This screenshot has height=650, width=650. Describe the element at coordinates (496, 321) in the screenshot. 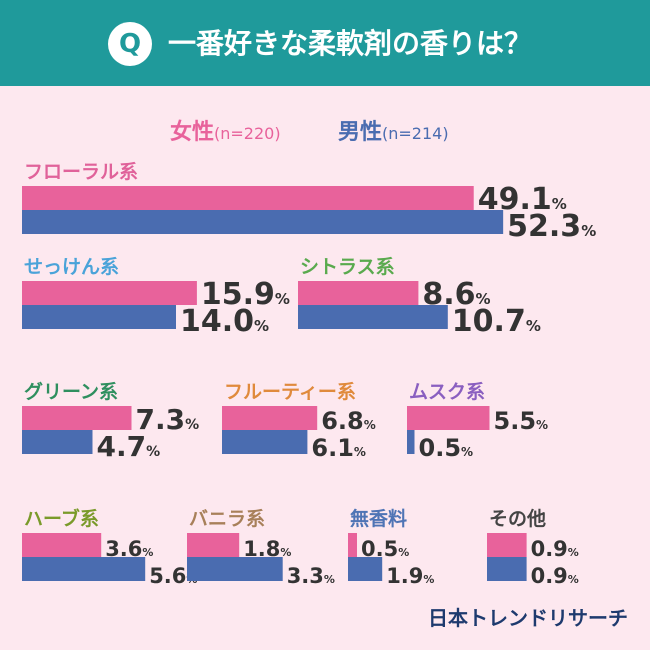

I see `value-label-male: 10.7%` at that location.